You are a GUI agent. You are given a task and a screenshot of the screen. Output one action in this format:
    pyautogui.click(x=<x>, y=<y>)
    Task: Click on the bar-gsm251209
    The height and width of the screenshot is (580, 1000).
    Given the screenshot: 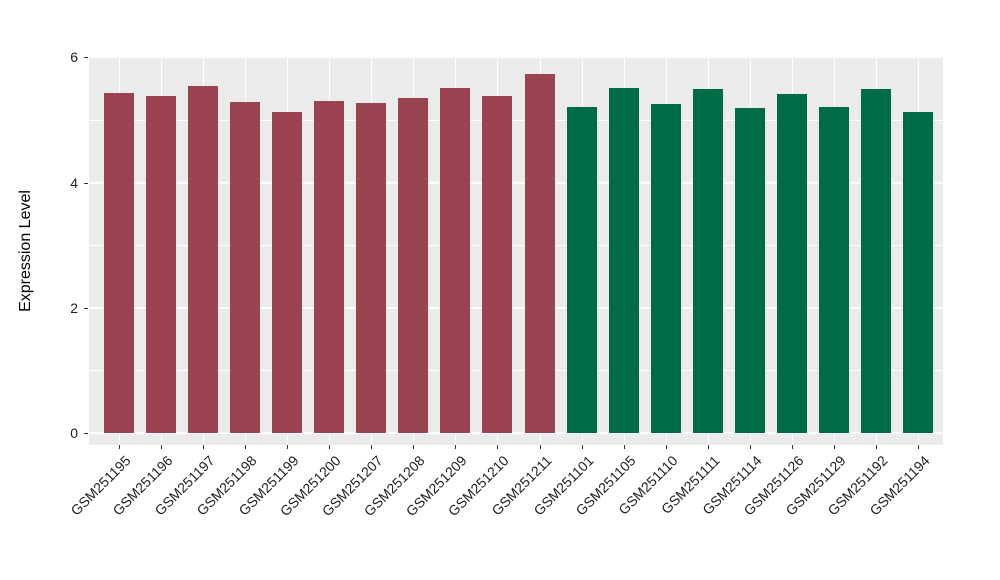 What is the action you would take?
    pyautogui.click(x=455, y=260)
    